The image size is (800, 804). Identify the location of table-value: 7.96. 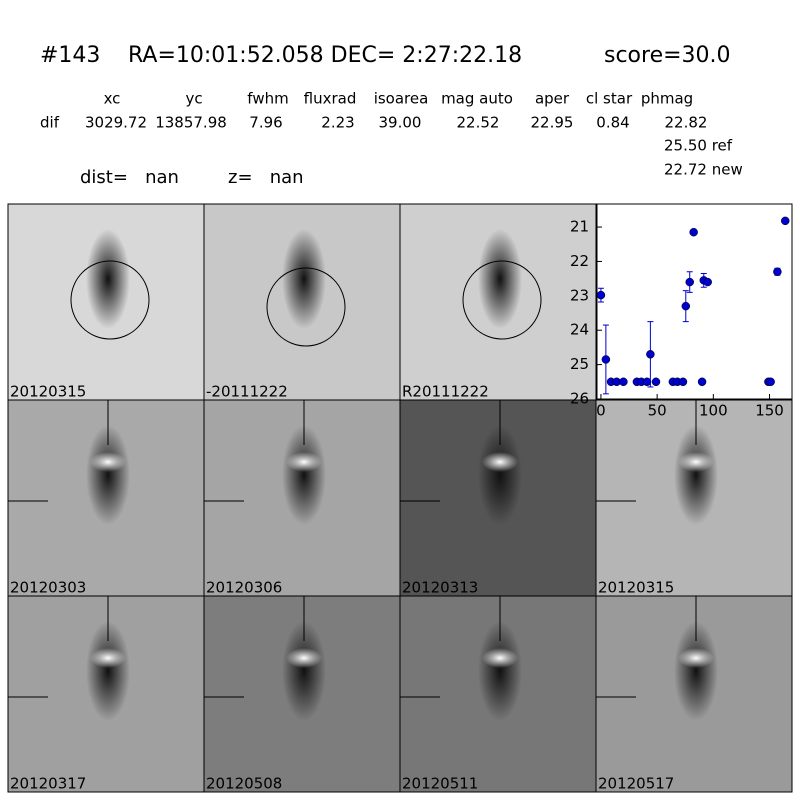
(265, 123).